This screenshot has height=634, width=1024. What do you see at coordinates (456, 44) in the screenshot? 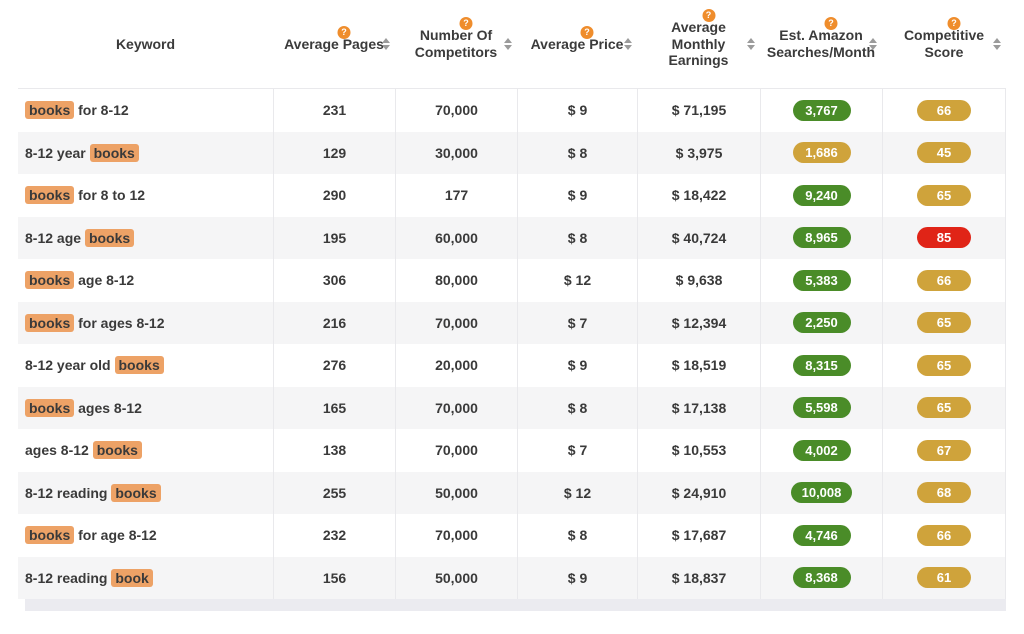
I see `column-header-3: ? Number Of Competitors` at bounding box center [456, 44].